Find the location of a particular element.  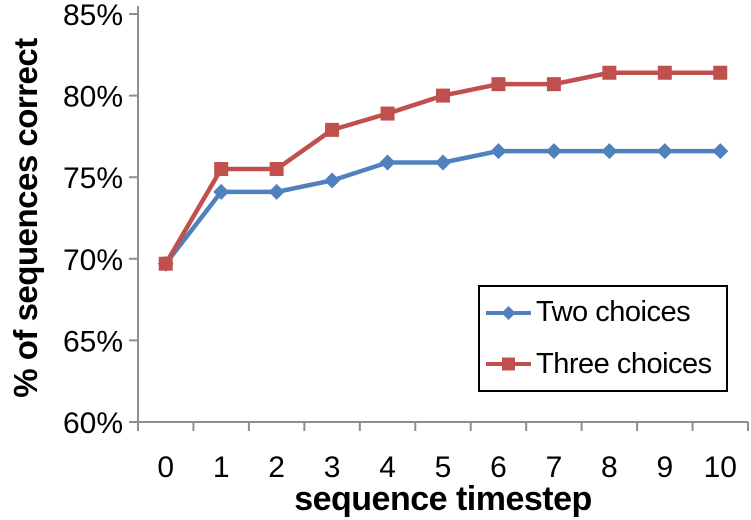

x-tick-label: 2 is located at coordinates (276, 467).